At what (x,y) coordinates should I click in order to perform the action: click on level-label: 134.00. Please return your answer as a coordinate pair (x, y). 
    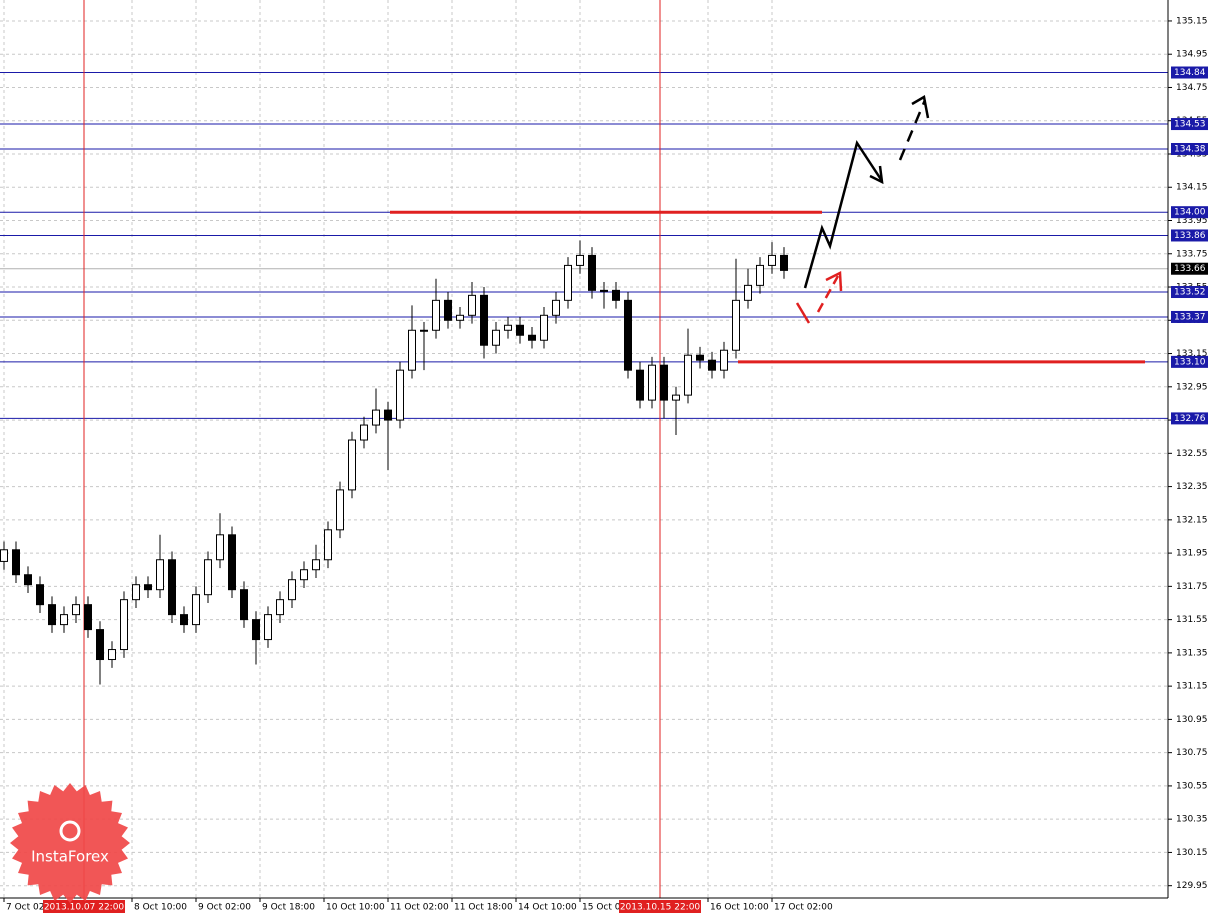
    Looking at the image, I should click on (1190, 213).